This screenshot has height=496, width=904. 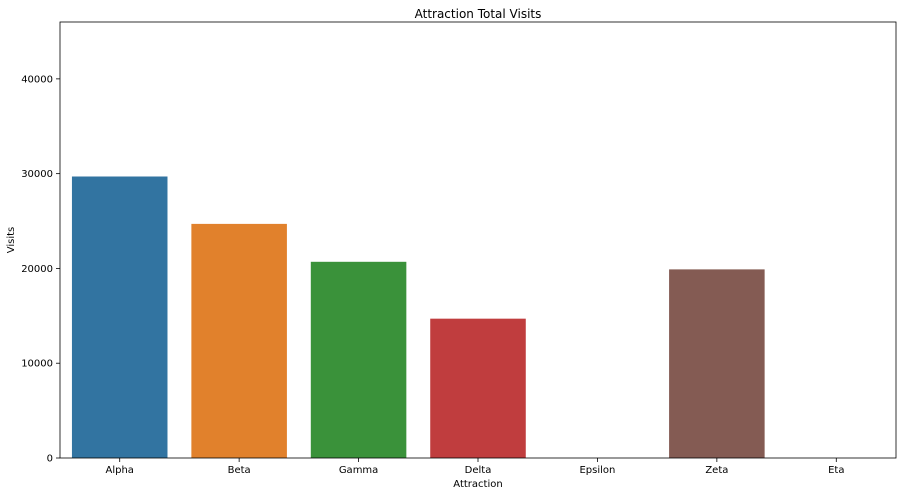 I want to click on x-tick-label: Delta, so click(x=478, y=470).